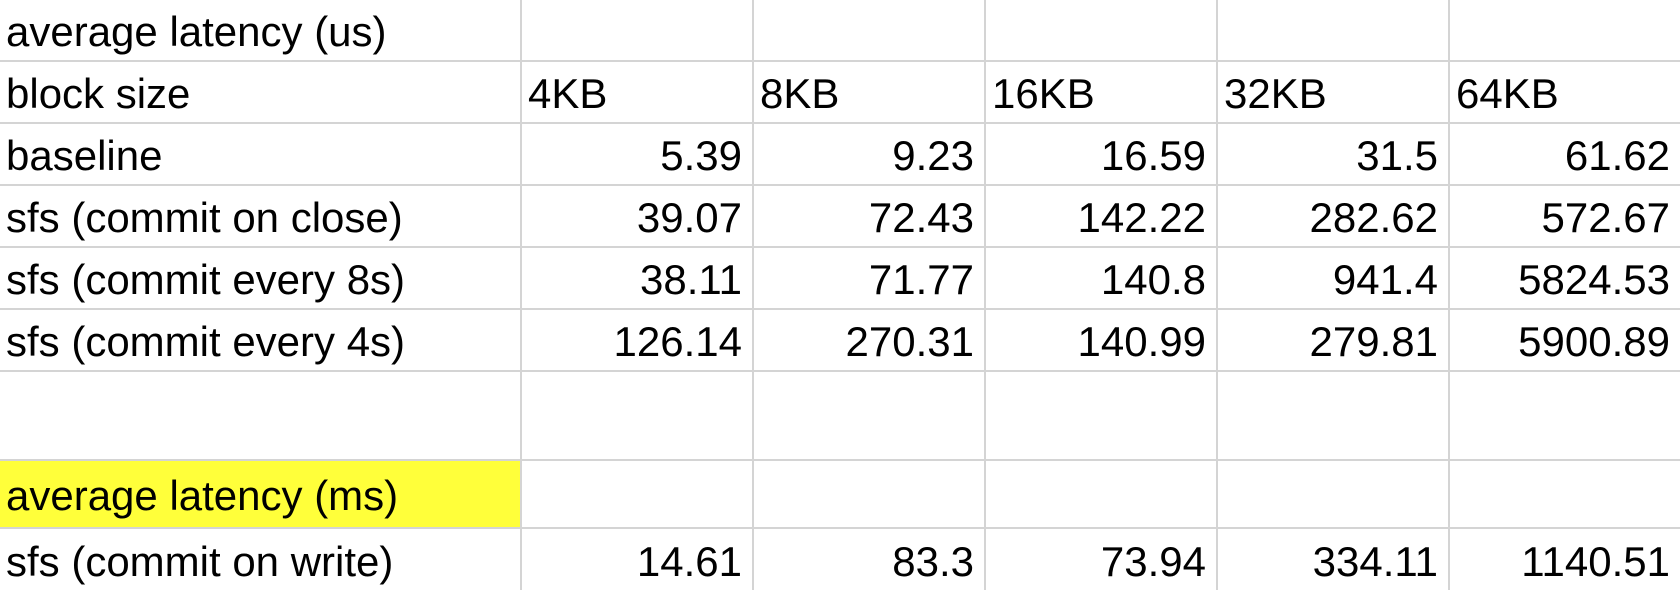 This screenshot has width=1680, height=590. What do you see at coordinates (261, 495) in the screenshot?
I see `cell-label-highlighted: average latency (ms)` at bounding box center [261, 495].